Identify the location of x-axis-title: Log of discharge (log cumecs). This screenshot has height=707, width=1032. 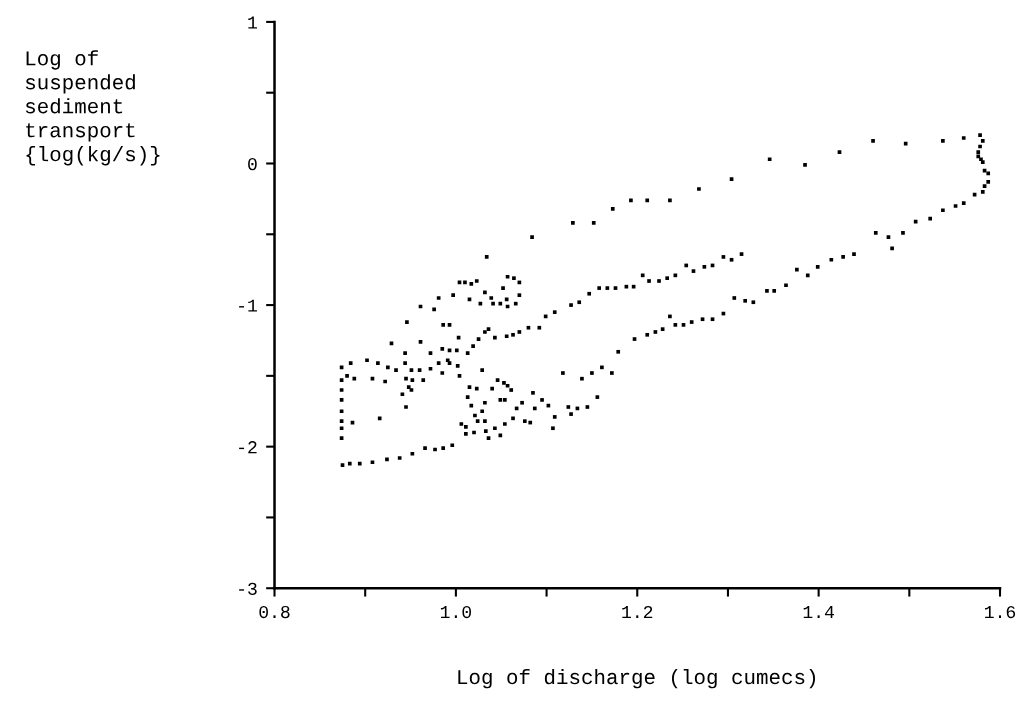
(637, 678).